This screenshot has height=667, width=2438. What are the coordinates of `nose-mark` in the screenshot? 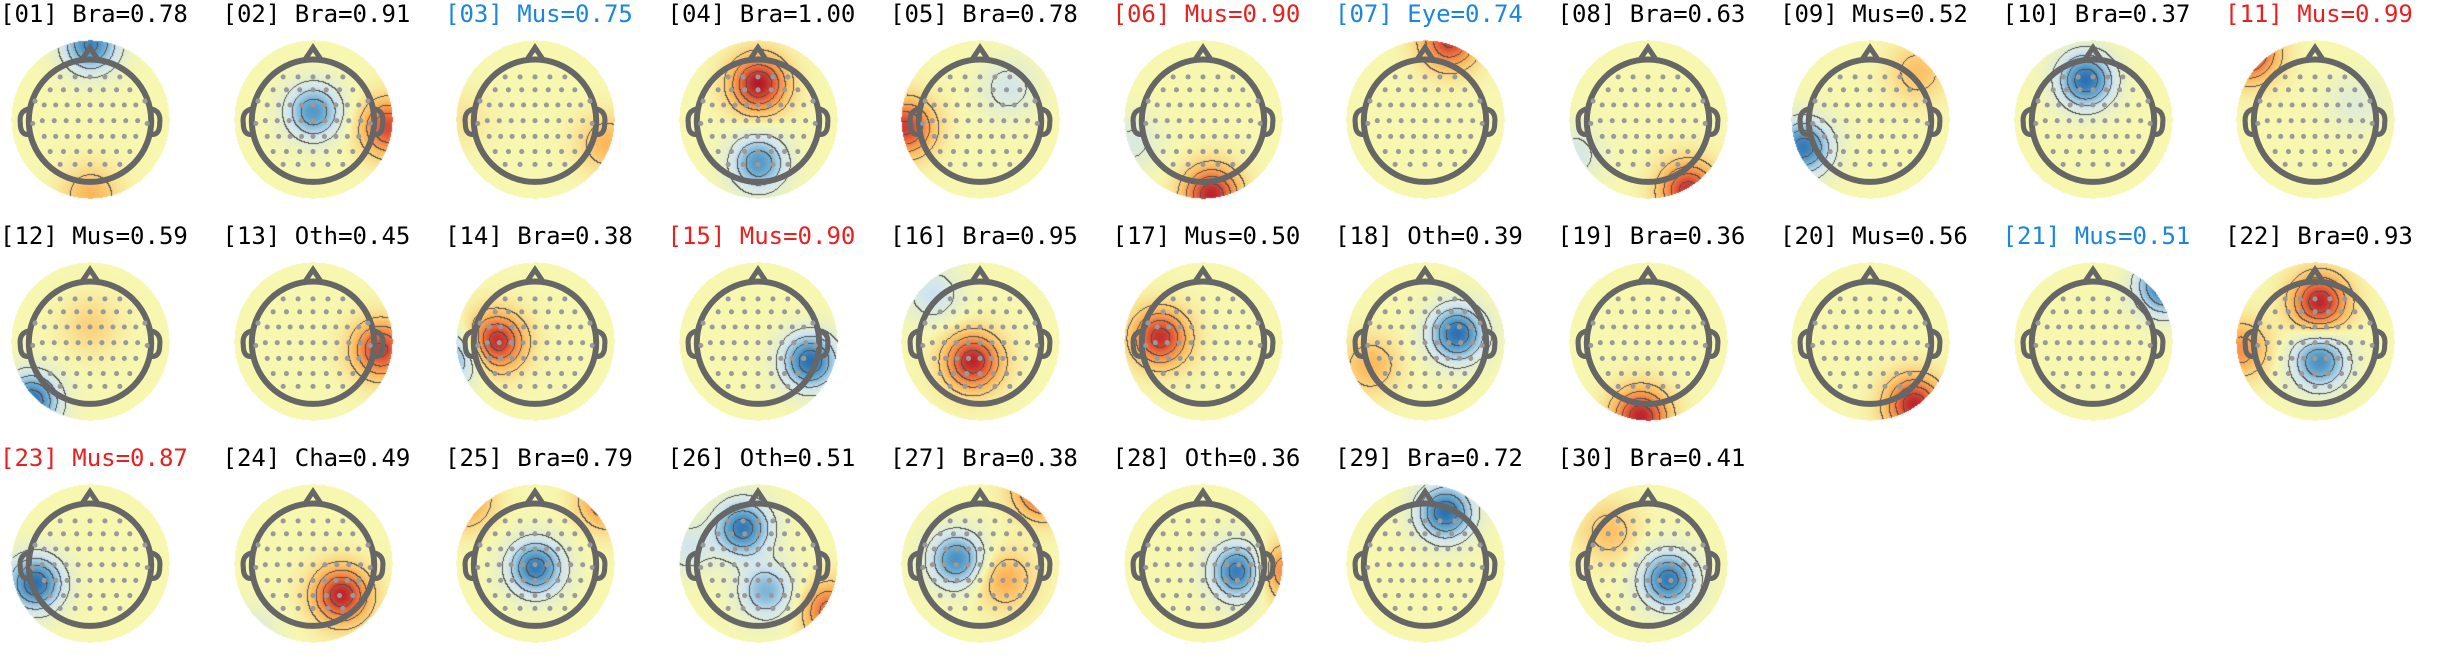 It's located at (757, 496).